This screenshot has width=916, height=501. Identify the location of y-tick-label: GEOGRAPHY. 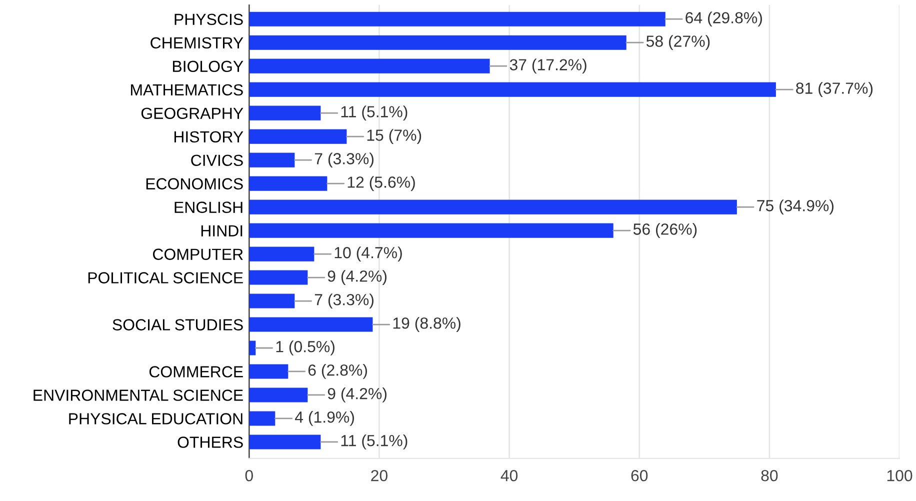
(192, 114).